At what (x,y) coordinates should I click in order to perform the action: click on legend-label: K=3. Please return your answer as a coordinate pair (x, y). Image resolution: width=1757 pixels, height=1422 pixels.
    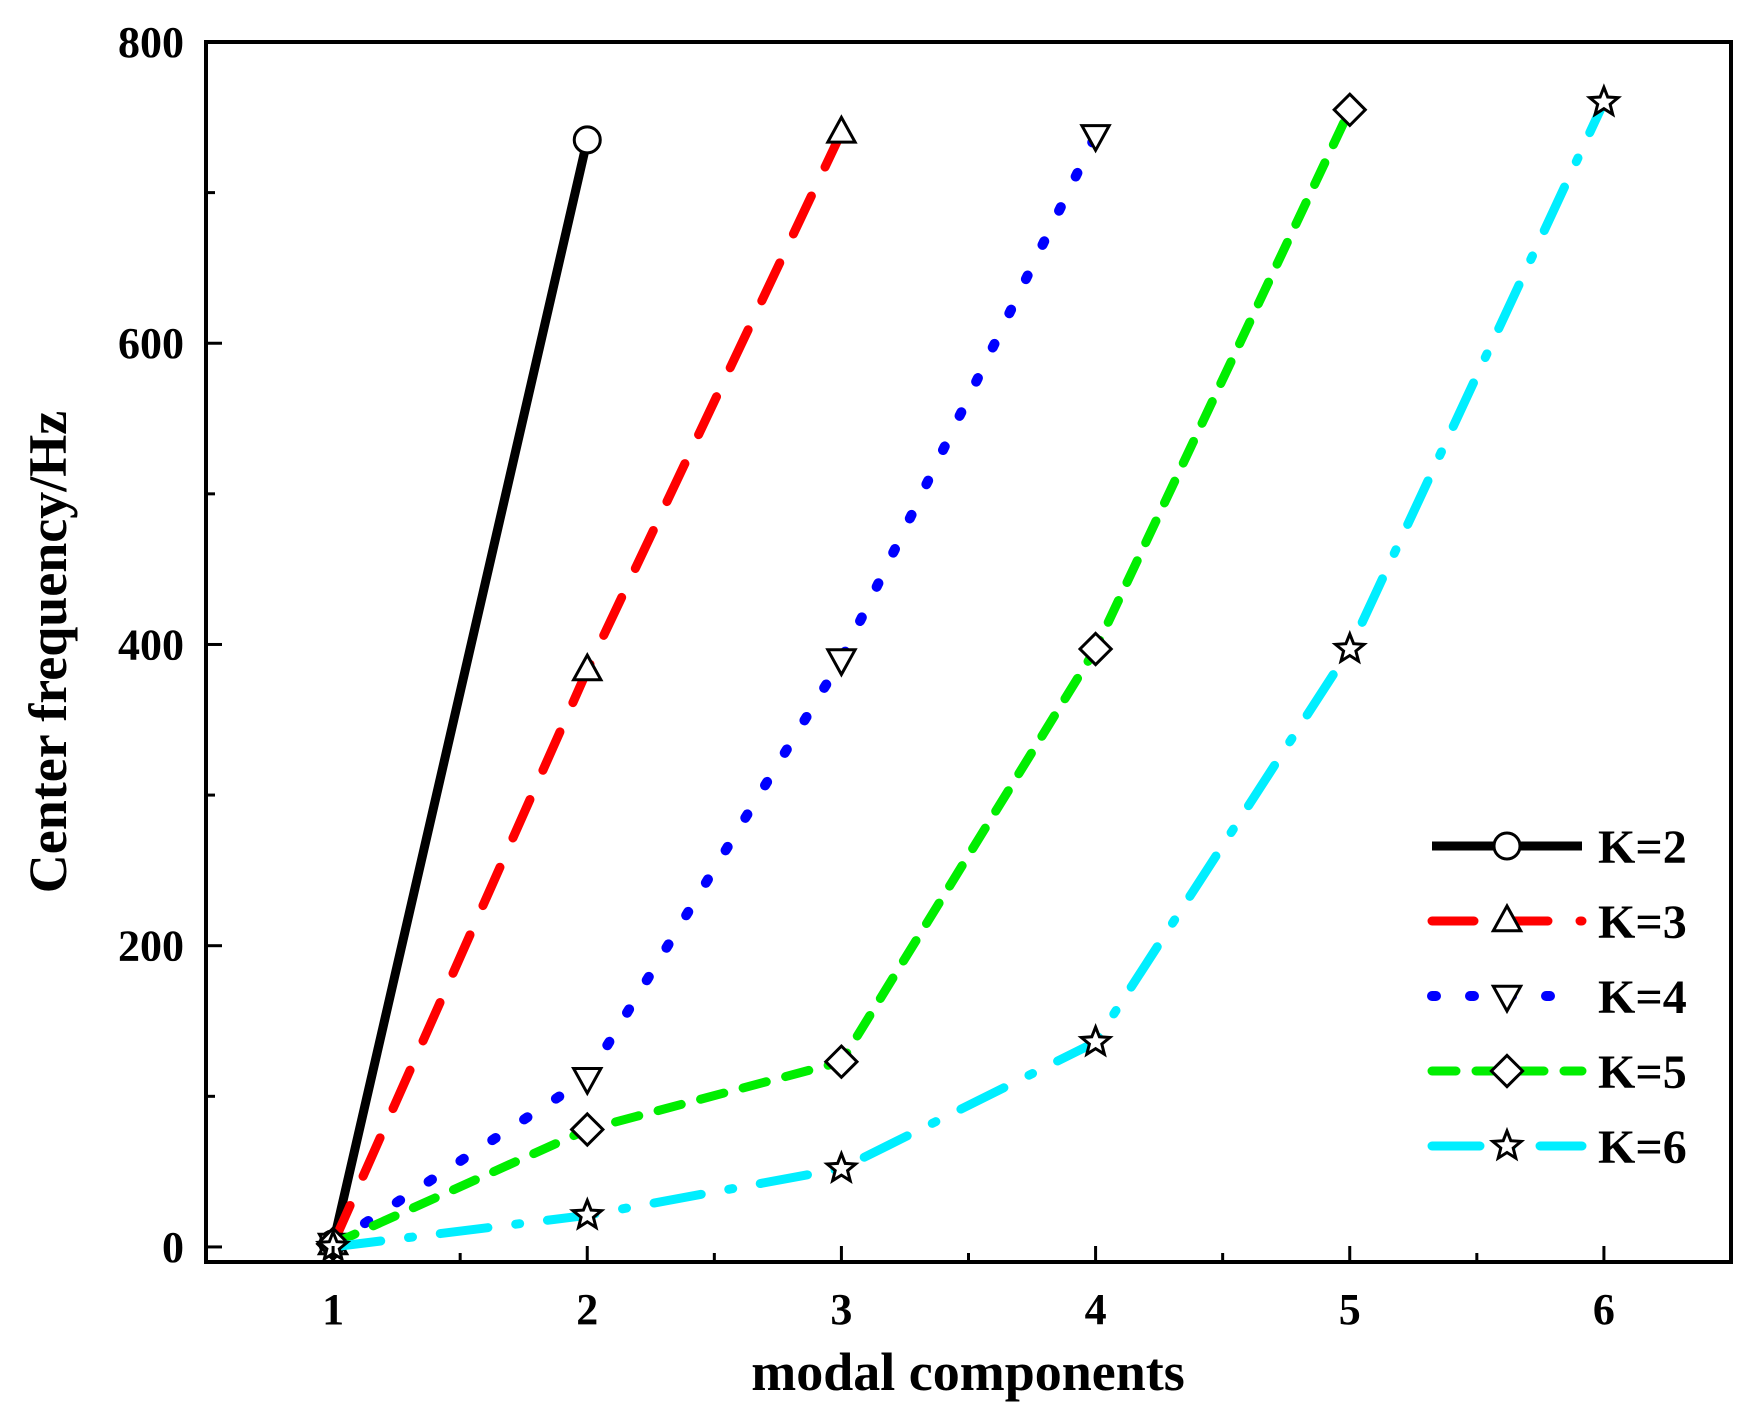
    Looking at the image, I should click on (1642, 922).